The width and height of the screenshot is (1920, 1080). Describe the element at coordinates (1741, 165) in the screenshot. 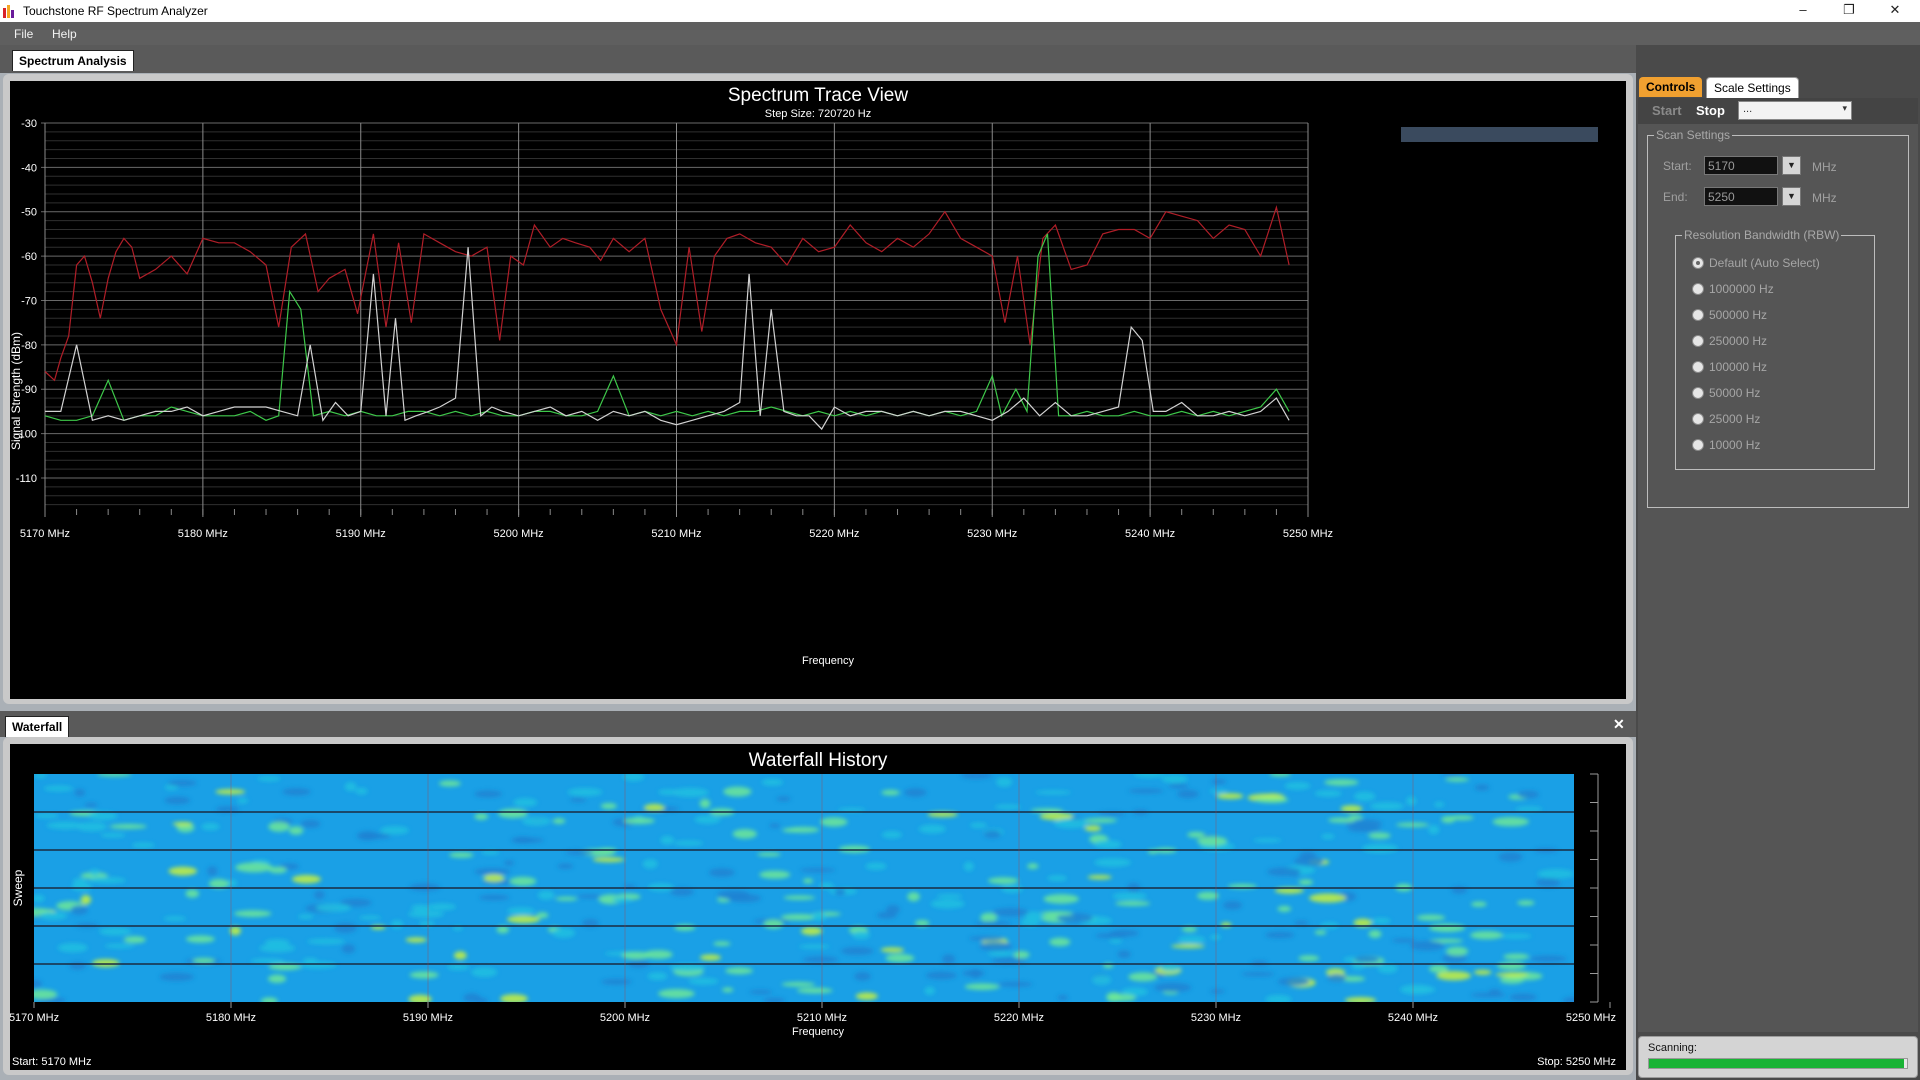

I see `start-freq-input: 5170` at that location.